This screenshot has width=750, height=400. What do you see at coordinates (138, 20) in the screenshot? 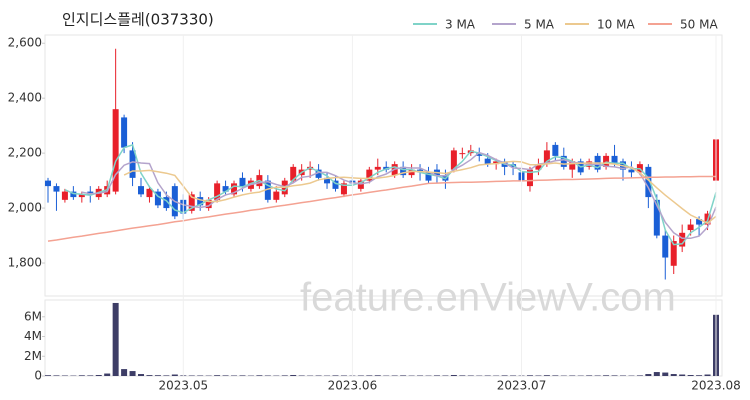
I see `chart-title: 인지디스플레(037330)` at bounding box center [138, 20].